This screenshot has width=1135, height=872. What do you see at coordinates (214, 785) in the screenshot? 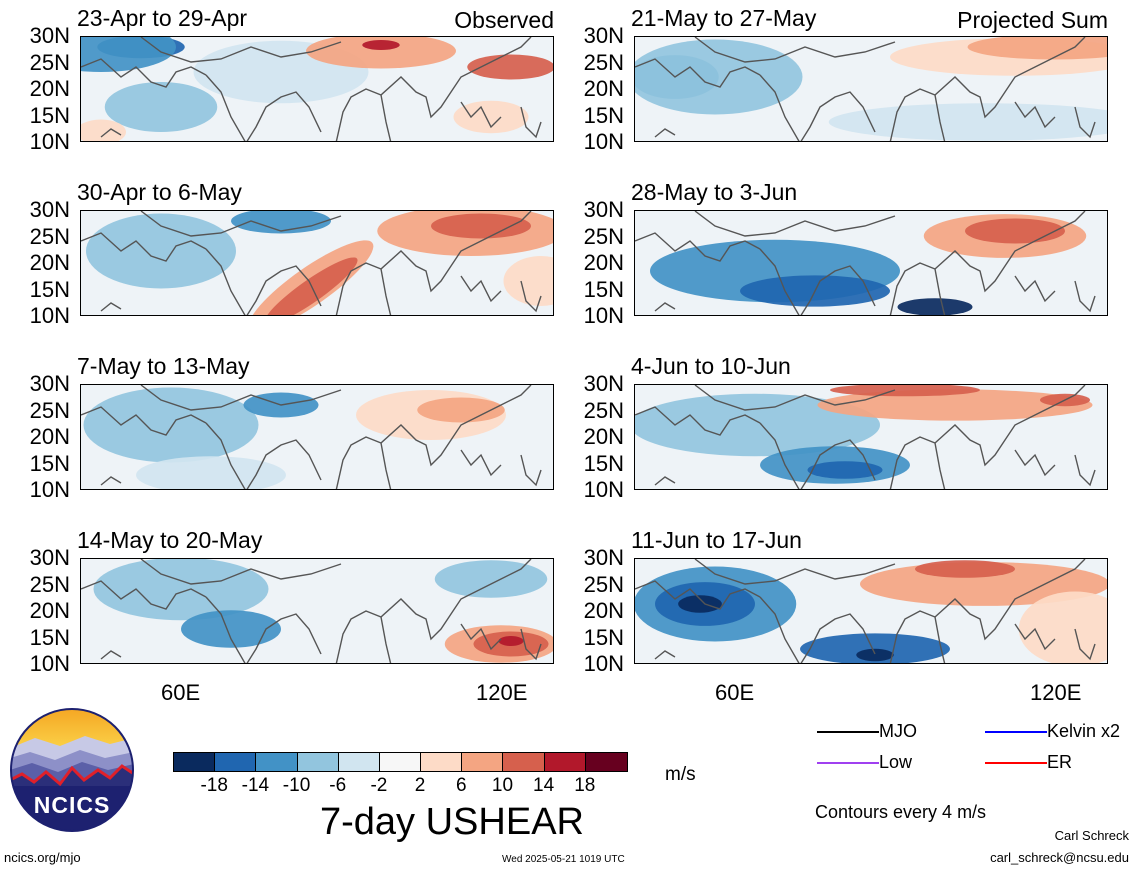
I see `colorbar-tick-label: -18` at bounding box center [214, 785].